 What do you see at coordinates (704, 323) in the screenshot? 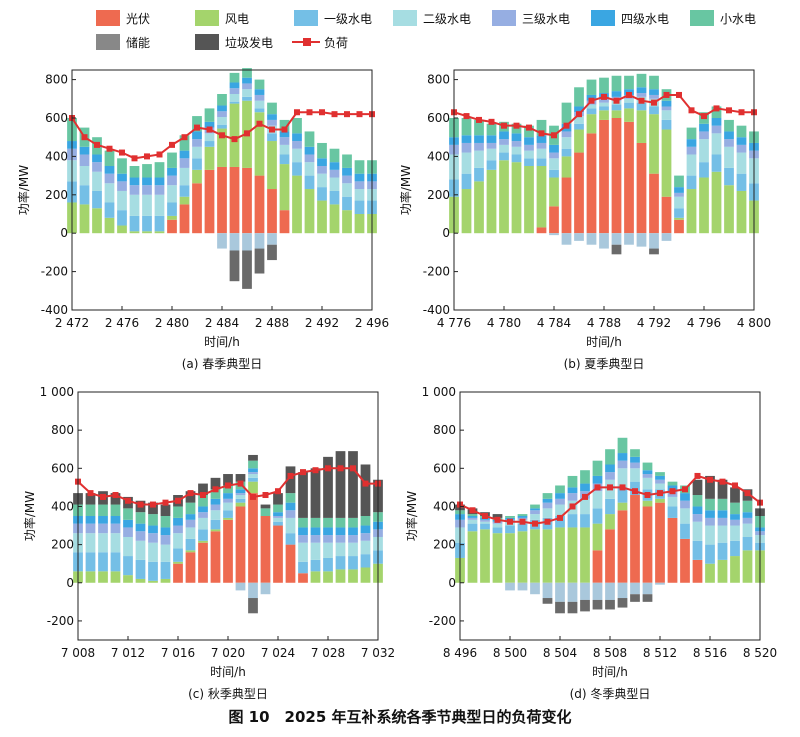
I see `x-tick-label: 4 796` at bounding box center [704, 323].